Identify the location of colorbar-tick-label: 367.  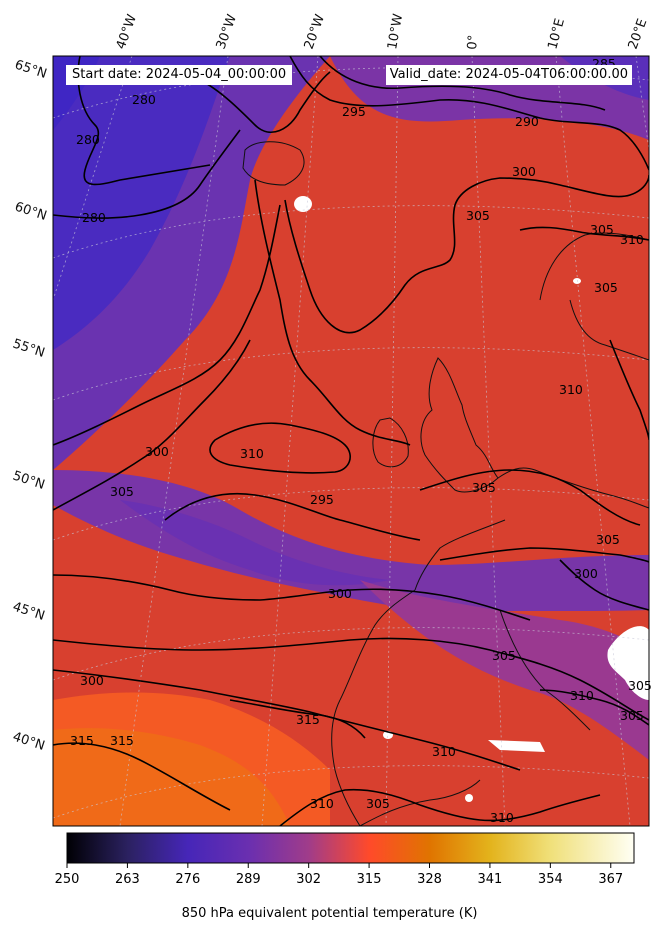
(611, 879).